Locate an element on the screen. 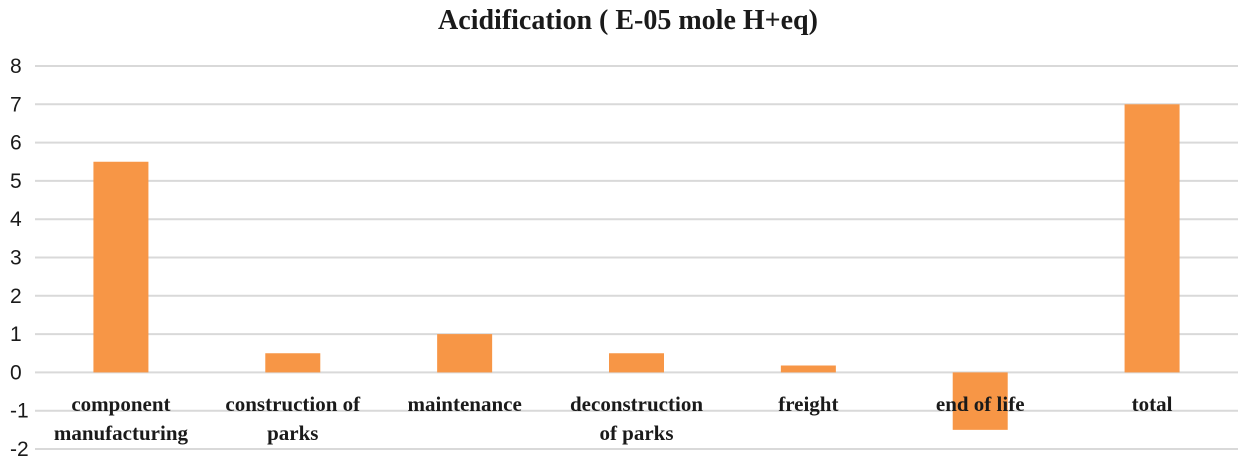 The image size is (1250, 462). x-category-label: freight is located at coordinates (808, 404).